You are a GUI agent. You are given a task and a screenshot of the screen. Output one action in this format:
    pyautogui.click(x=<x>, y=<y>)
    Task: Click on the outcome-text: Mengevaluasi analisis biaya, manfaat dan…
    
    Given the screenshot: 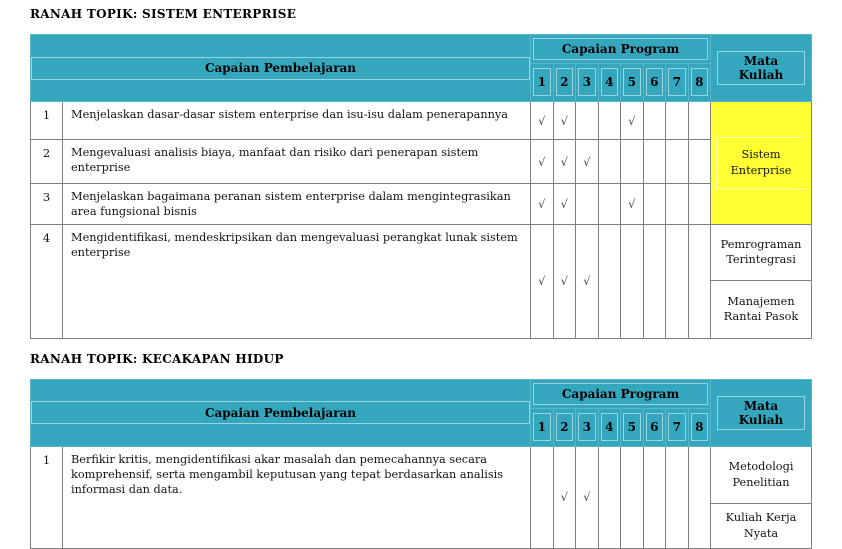 What is the action you would take?
    pyautogui.click(x=296, y=161)
    